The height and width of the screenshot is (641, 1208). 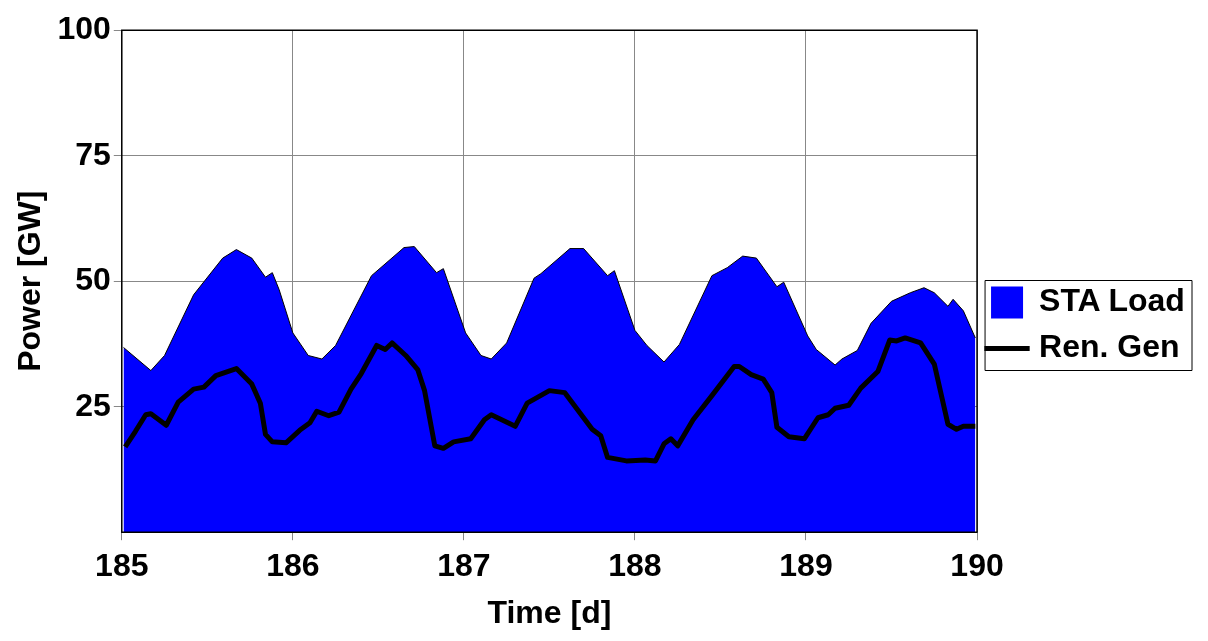 I want to click on x-tick-label: 190, so click(x=977, y=565).